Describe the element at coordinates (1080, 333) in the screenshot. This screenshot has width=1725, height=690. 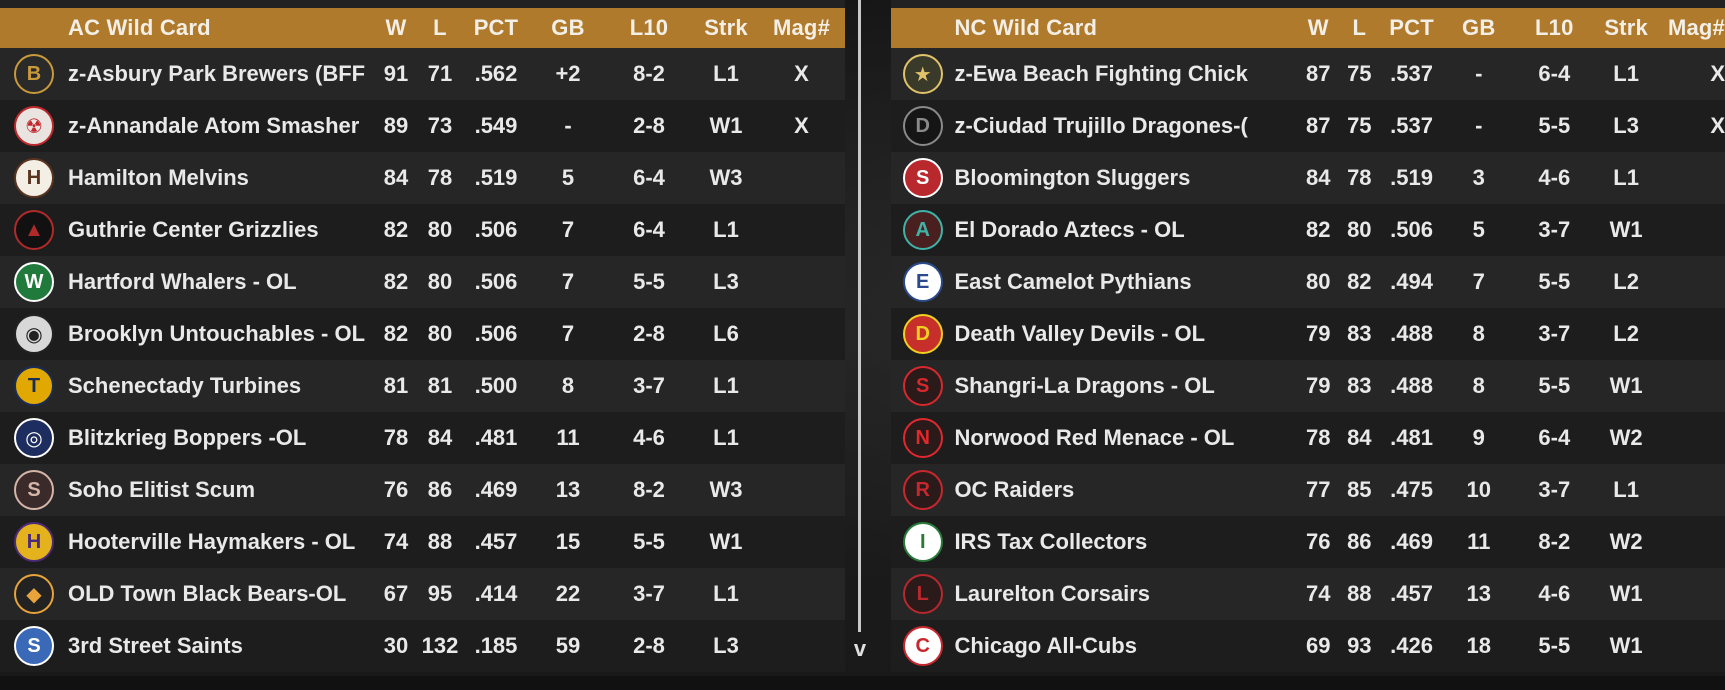
I see `team-name: Death Valley Devils - OL` at that location.